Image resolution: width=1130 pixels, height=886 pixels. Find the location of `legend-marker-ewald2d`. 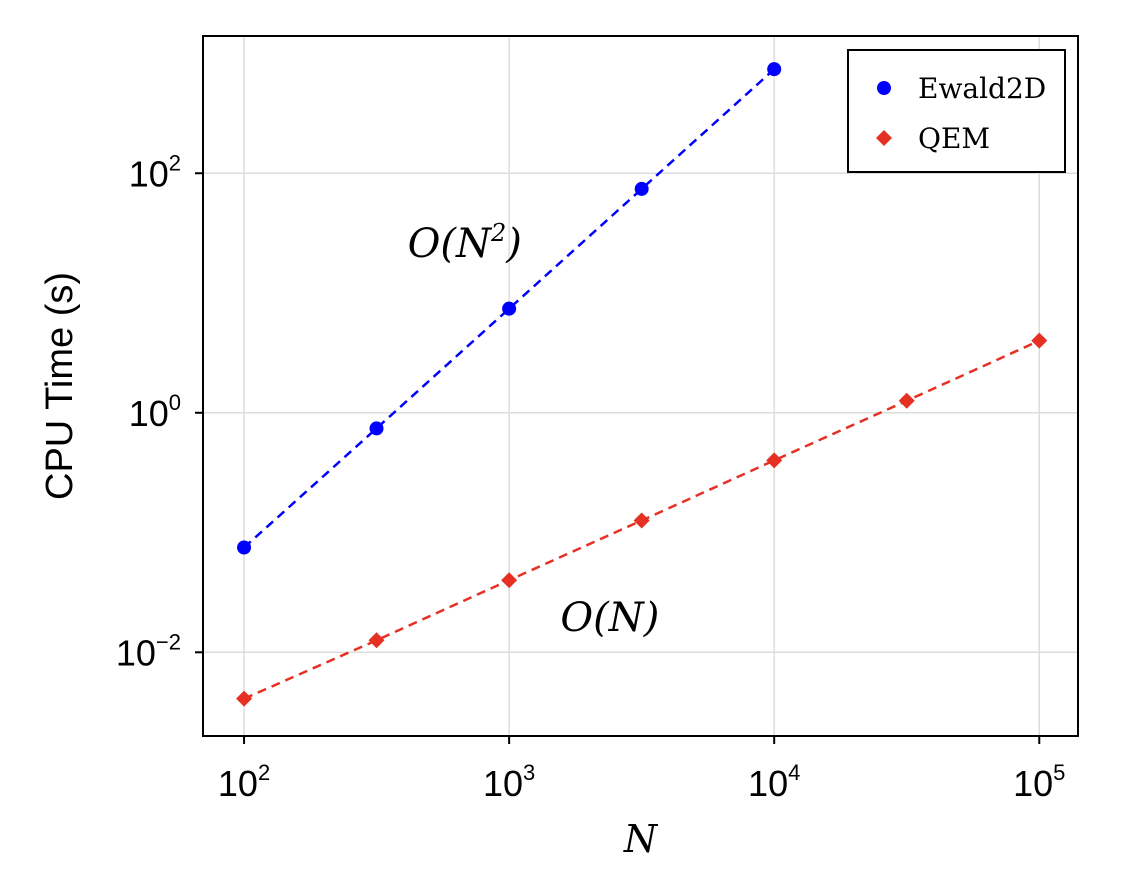

legend-marker-ewald2d is located at coordinates (884, 88).